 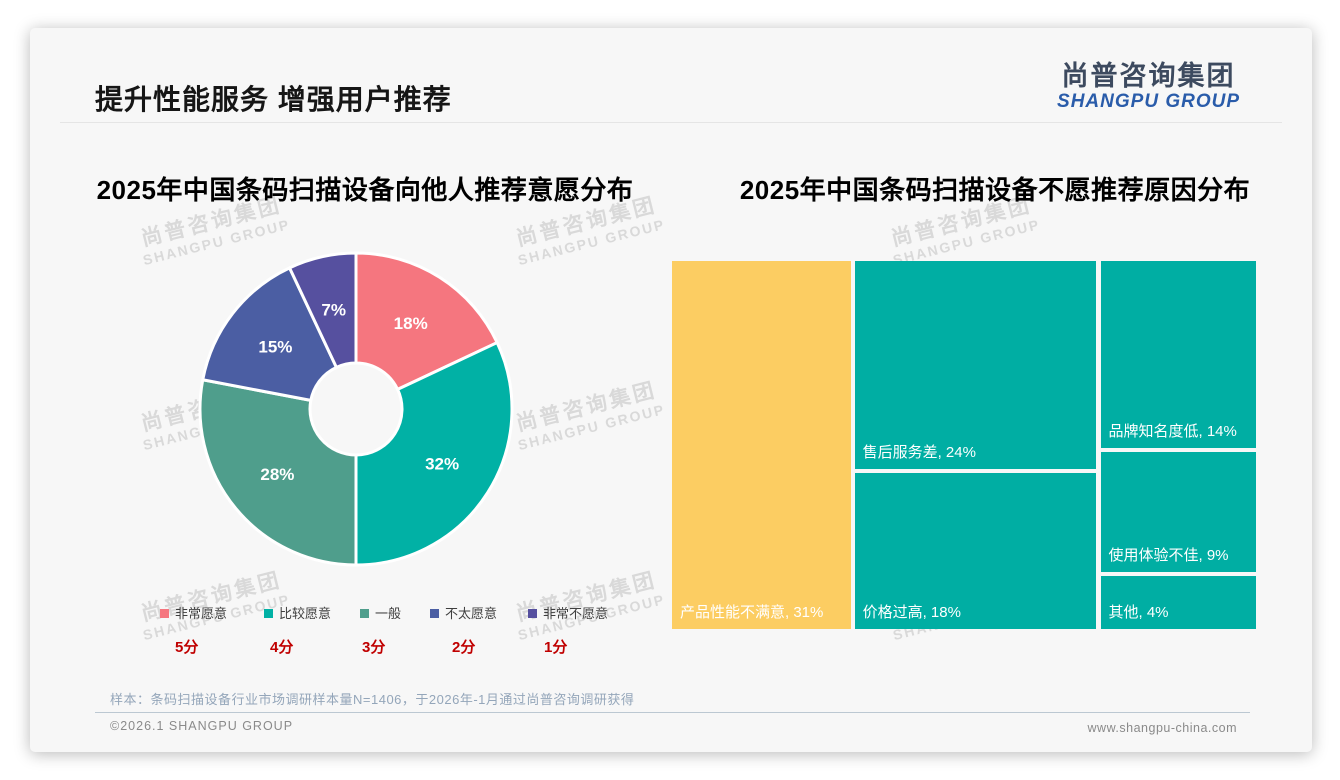 I want to click on donut-segment-value: 32%, so click(x=442, y=464).